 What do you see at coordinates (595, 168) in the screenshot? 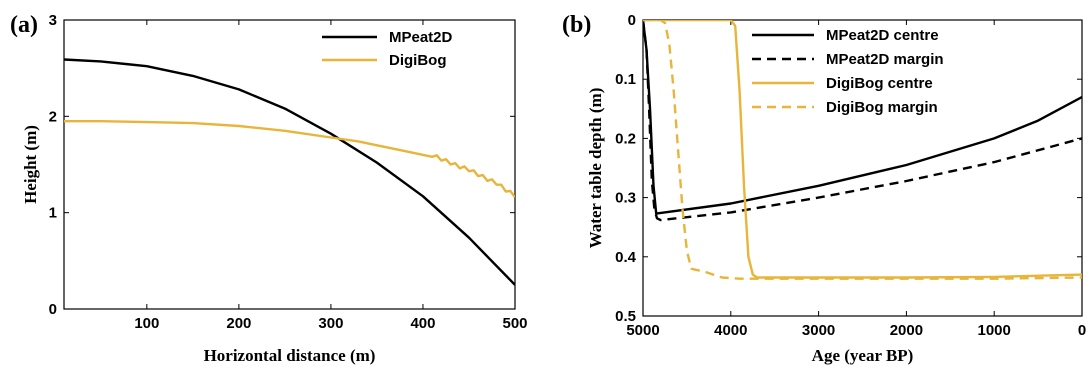
I see `panel-b-ylabel: Water table depth (m)` at bounding box center [595, 168].